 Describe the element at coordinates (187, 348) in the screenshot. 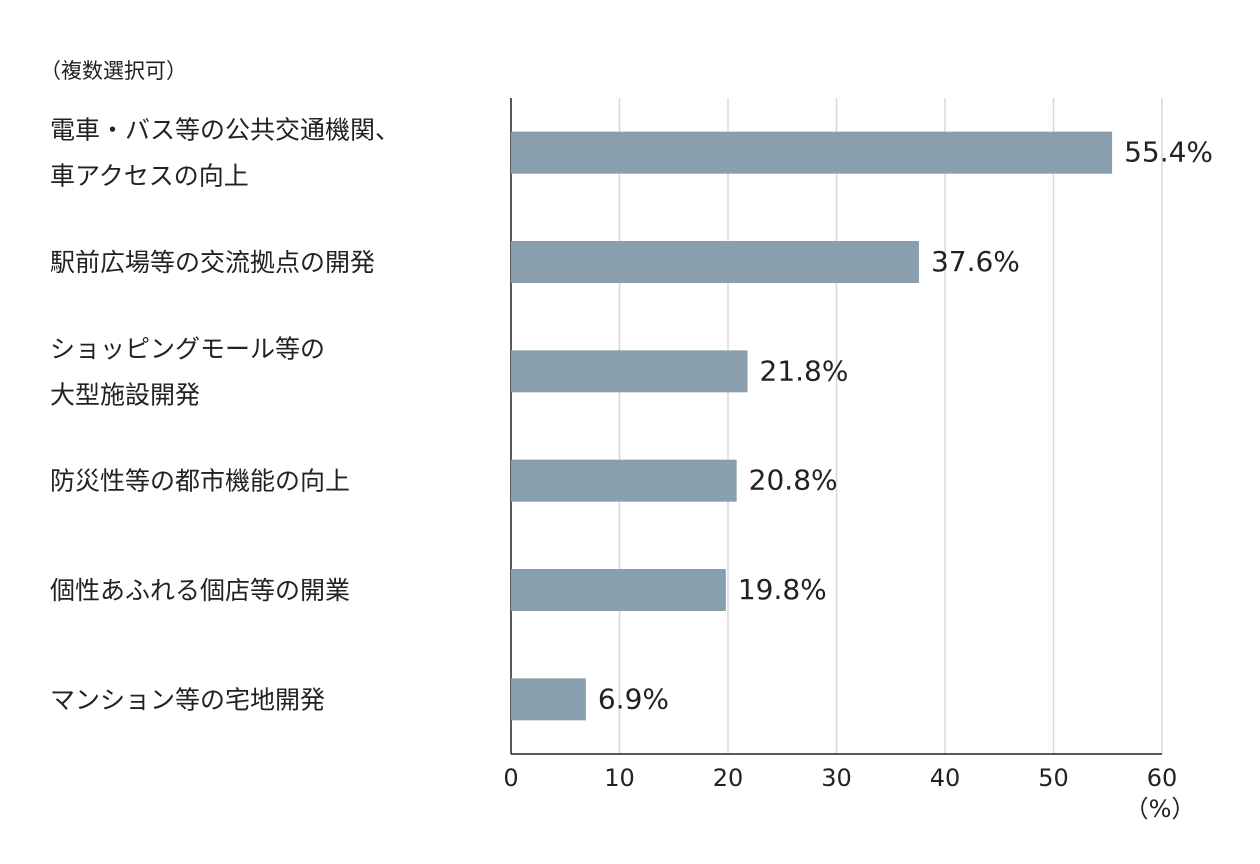

I see `y-tick-label: ショッピングモール等の` at that location.